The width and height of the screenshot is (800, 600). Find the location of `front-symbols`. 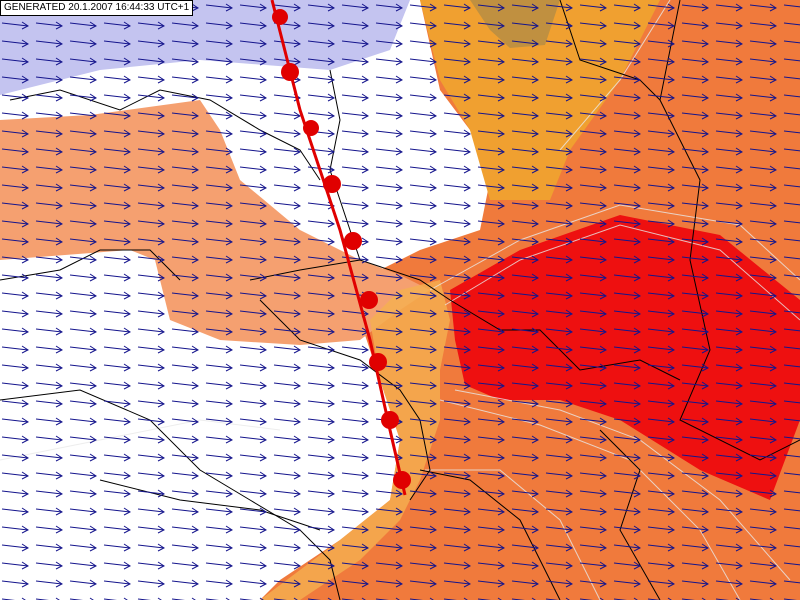

front-symbols is located at coordinates (341, 249).